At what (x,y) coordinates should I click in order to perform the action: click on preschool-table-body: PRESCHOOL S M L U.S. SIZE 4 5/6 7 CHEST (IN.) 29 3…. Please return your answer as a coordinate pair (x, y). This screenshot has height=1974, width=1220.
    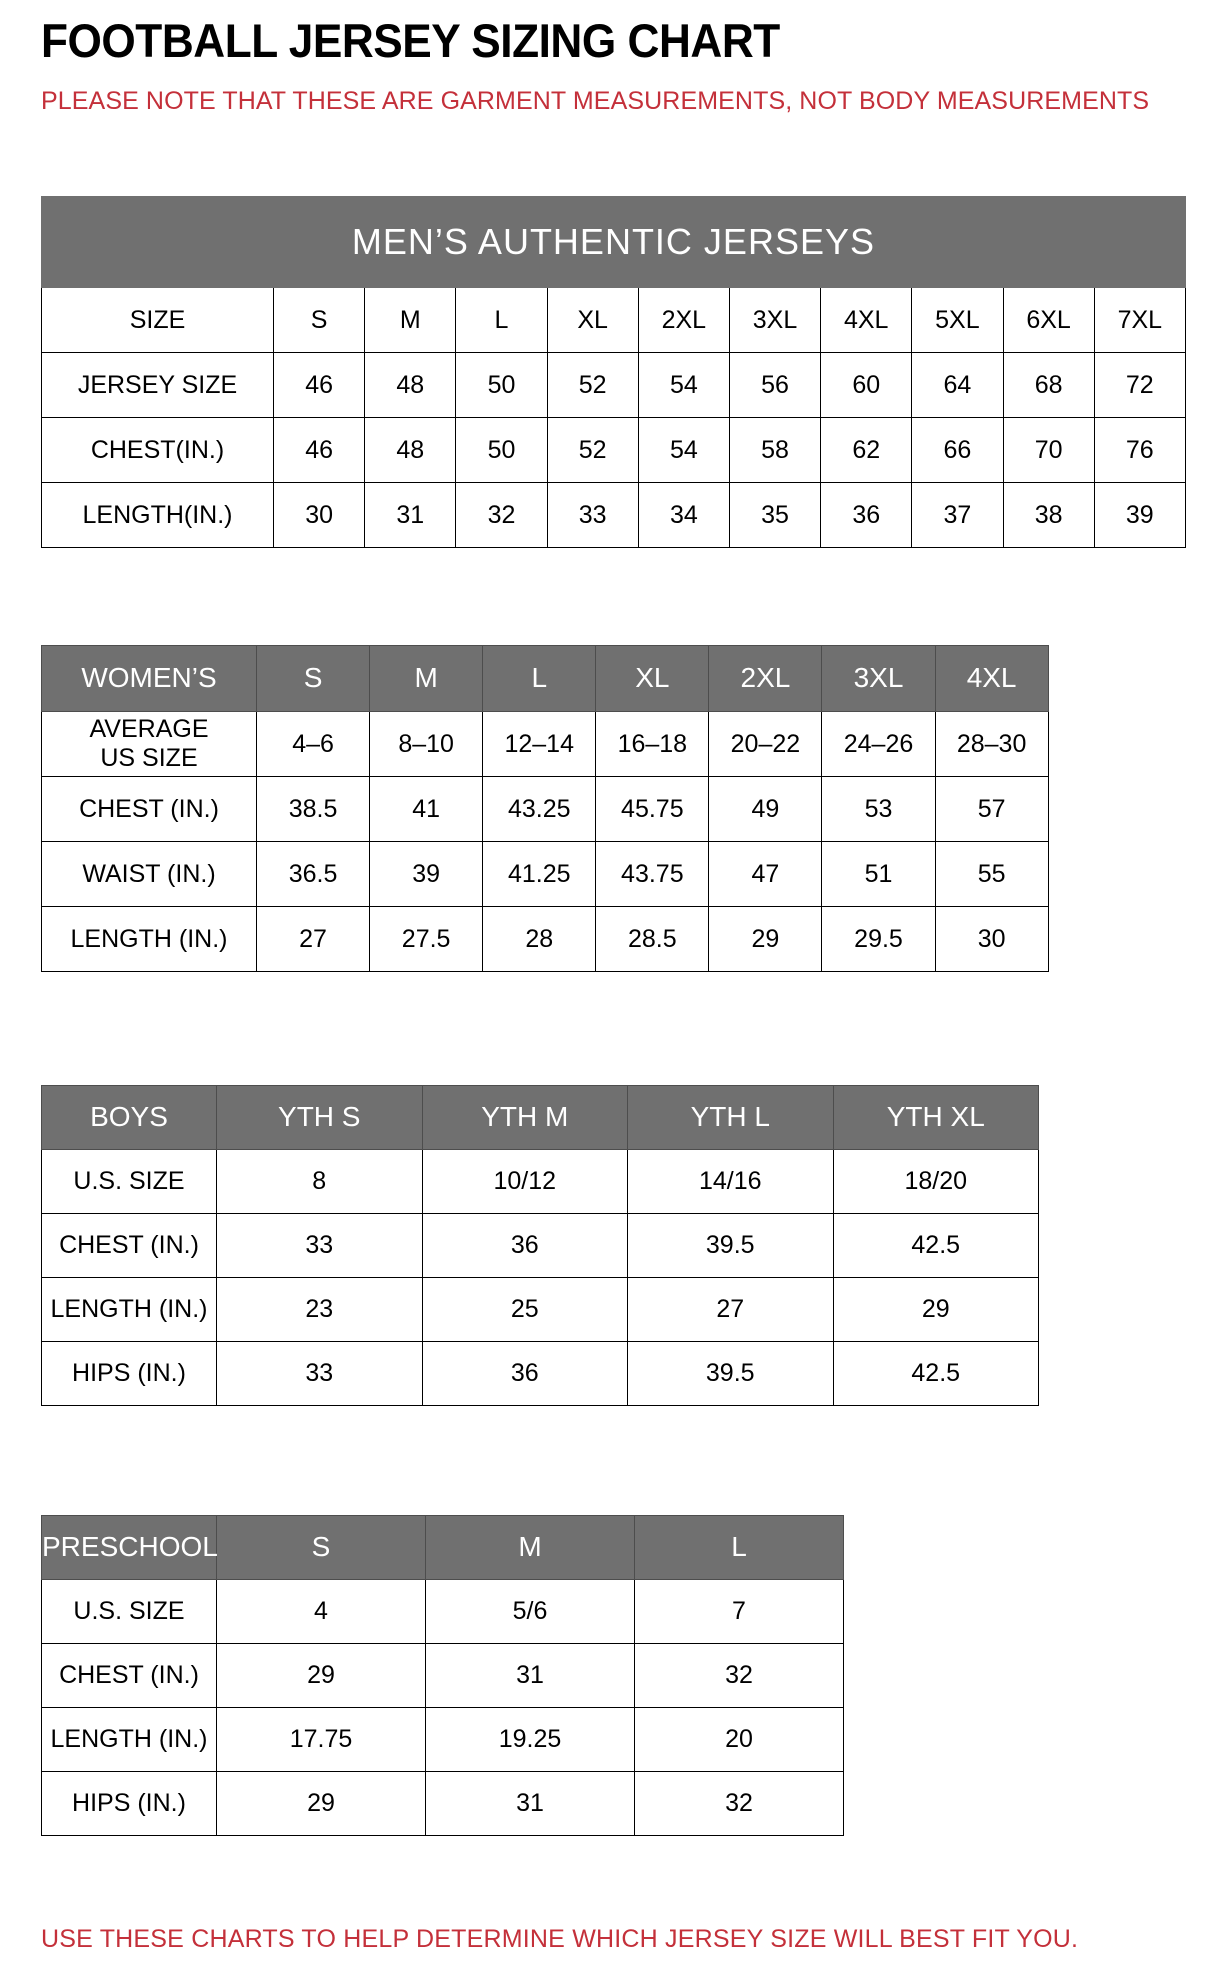
    Looking at the image, I should click on (442, 1675).